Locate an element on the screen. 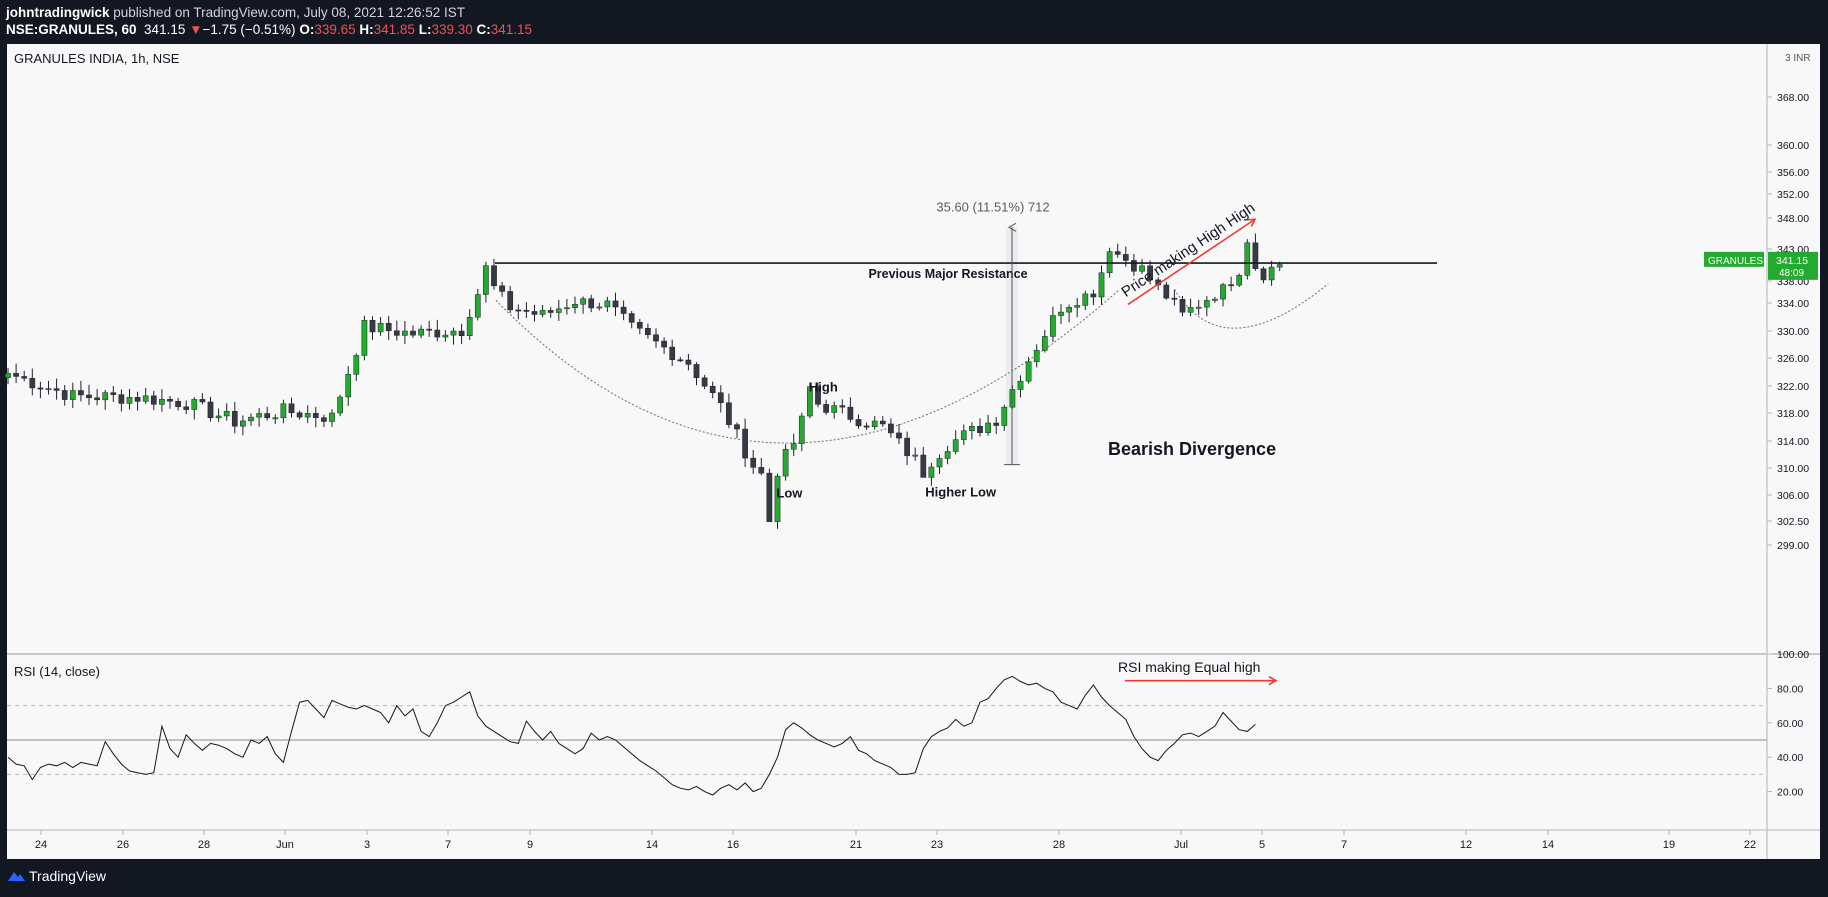  price-tick-label: 318.00 is located at coordinates (1793, 414).